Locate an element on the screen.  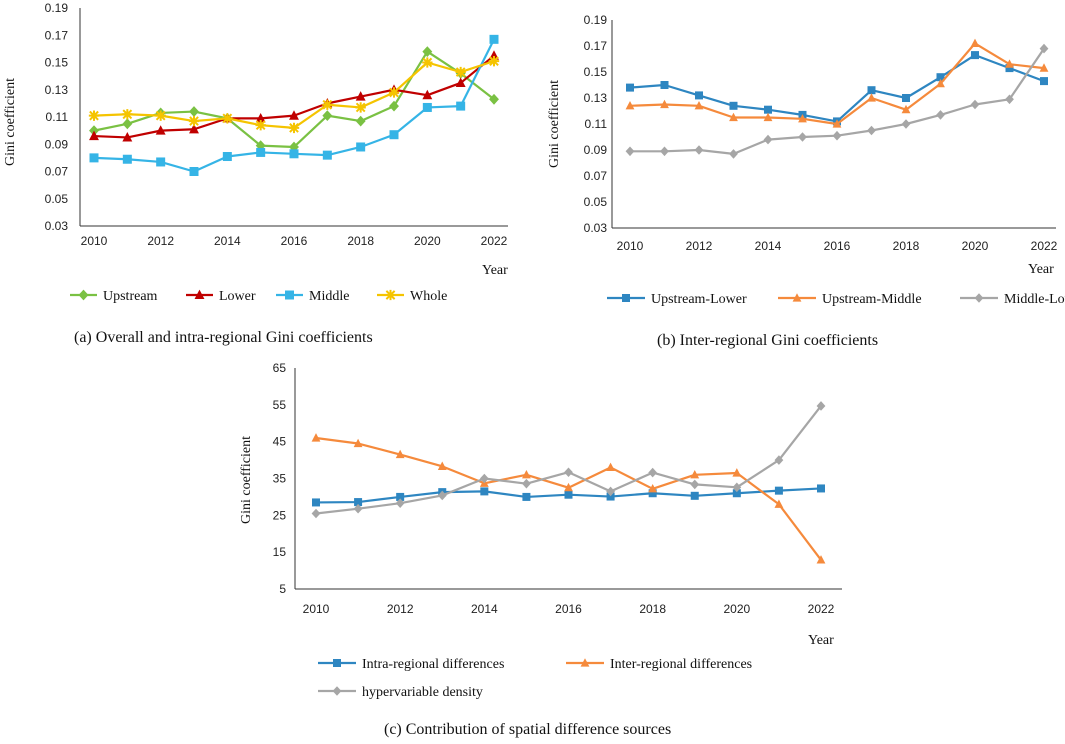
chart-a-ytick: 0.07 is located at coordinates (57, 172).